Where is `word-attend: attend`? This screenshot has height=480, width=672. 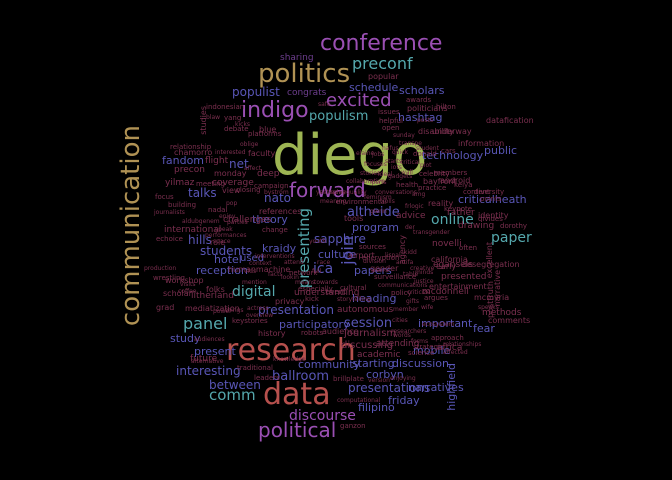 word-attend: attend is located at coordinates (294, 262).